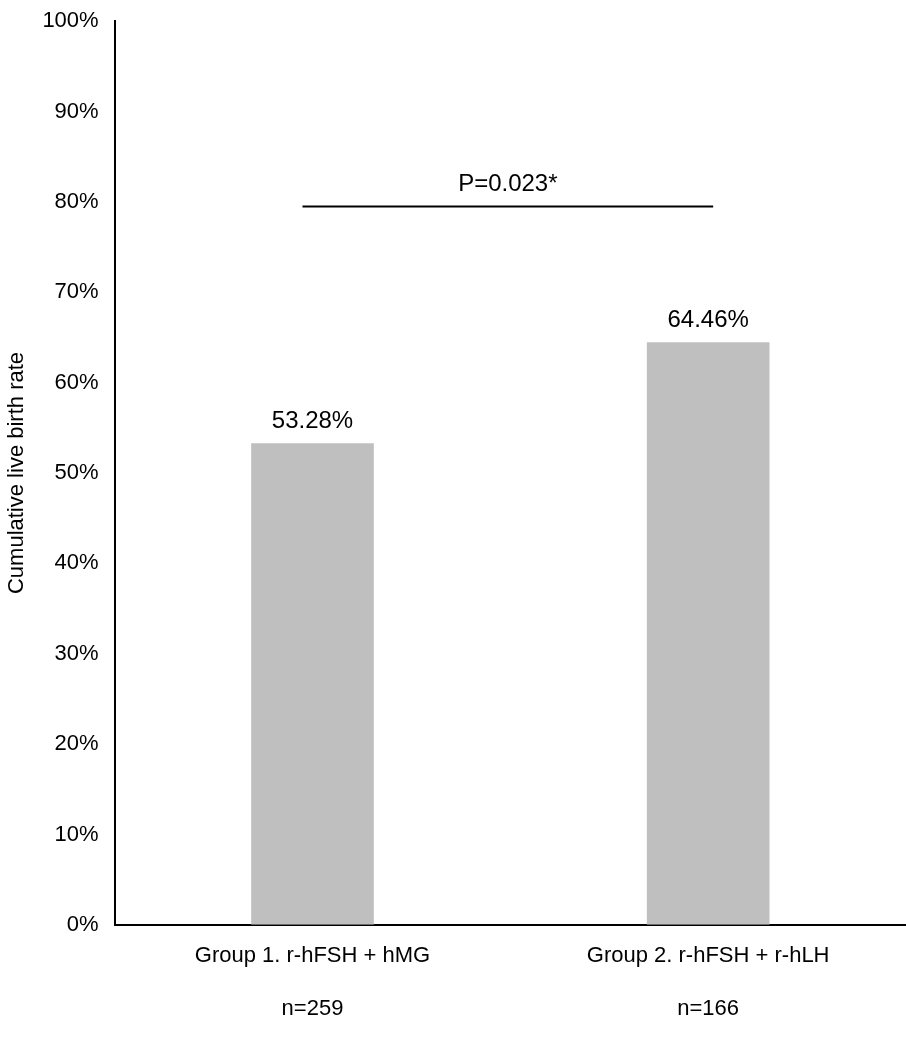 The width and height of the screenshot is (906, 1050). Describe the element at coordinates (708, 981) in the screenshot. I see `category-label: Group 2. r-hFSH + r-hLH n=166` at that location.